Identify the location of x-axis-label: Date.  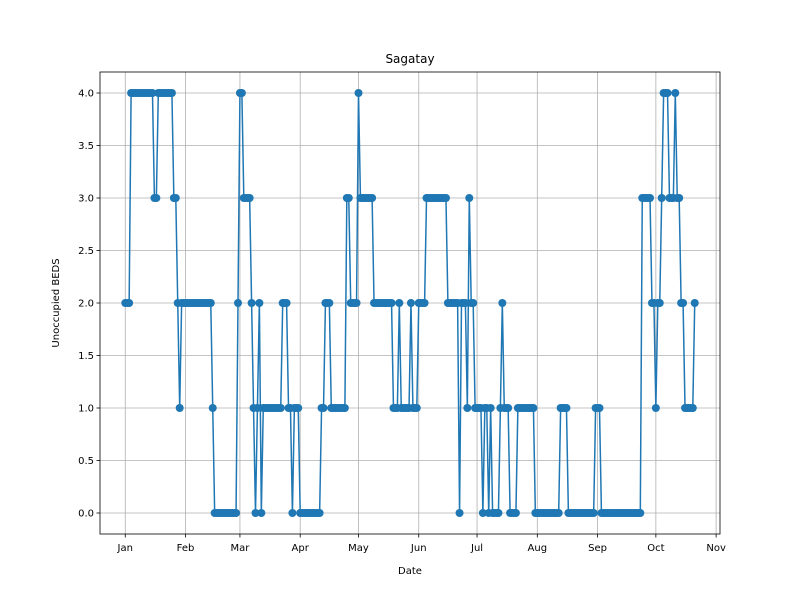
(410, 571).